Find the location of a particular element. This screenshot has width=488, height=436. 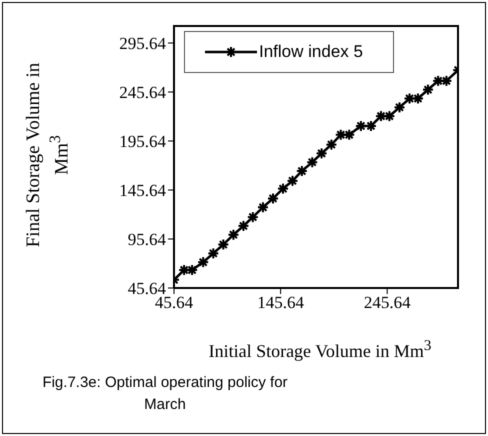

y-tick-label: 195.64 is located at coordinates (142, 142).